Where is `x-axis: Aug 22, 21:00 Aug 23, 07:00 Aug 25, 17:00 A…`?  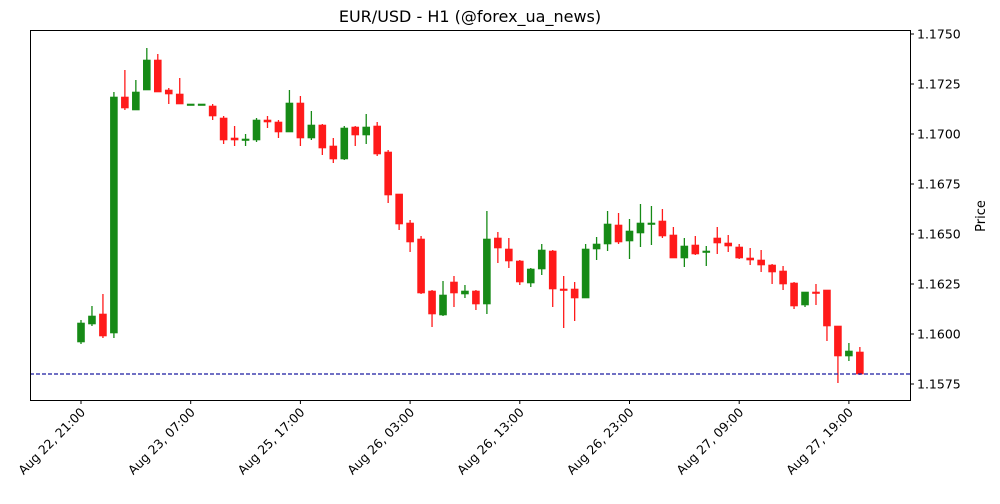 x-axis: Aug 22, 21:00 Aug 23, 07:00 Aug 25, 17:00 A… is located at coordinates (435, 439).